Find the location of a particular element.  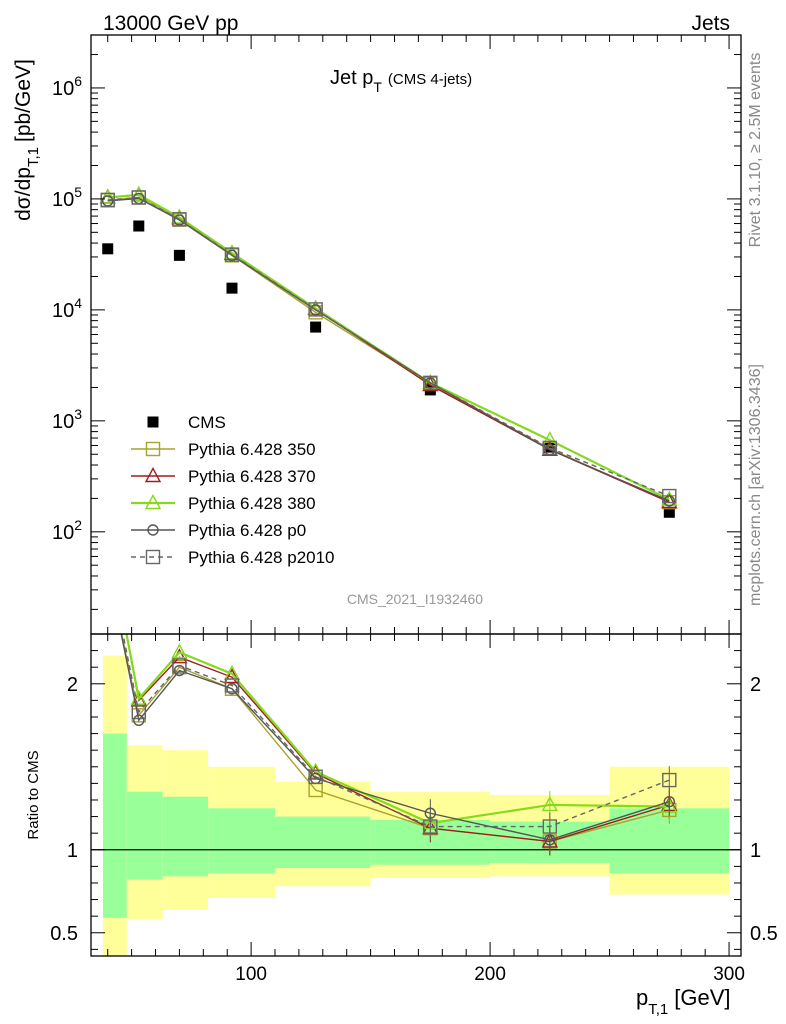

side-label-top: Rivet 3.1.10, ≥ 2.5M events is located at coordinates (755, 150).